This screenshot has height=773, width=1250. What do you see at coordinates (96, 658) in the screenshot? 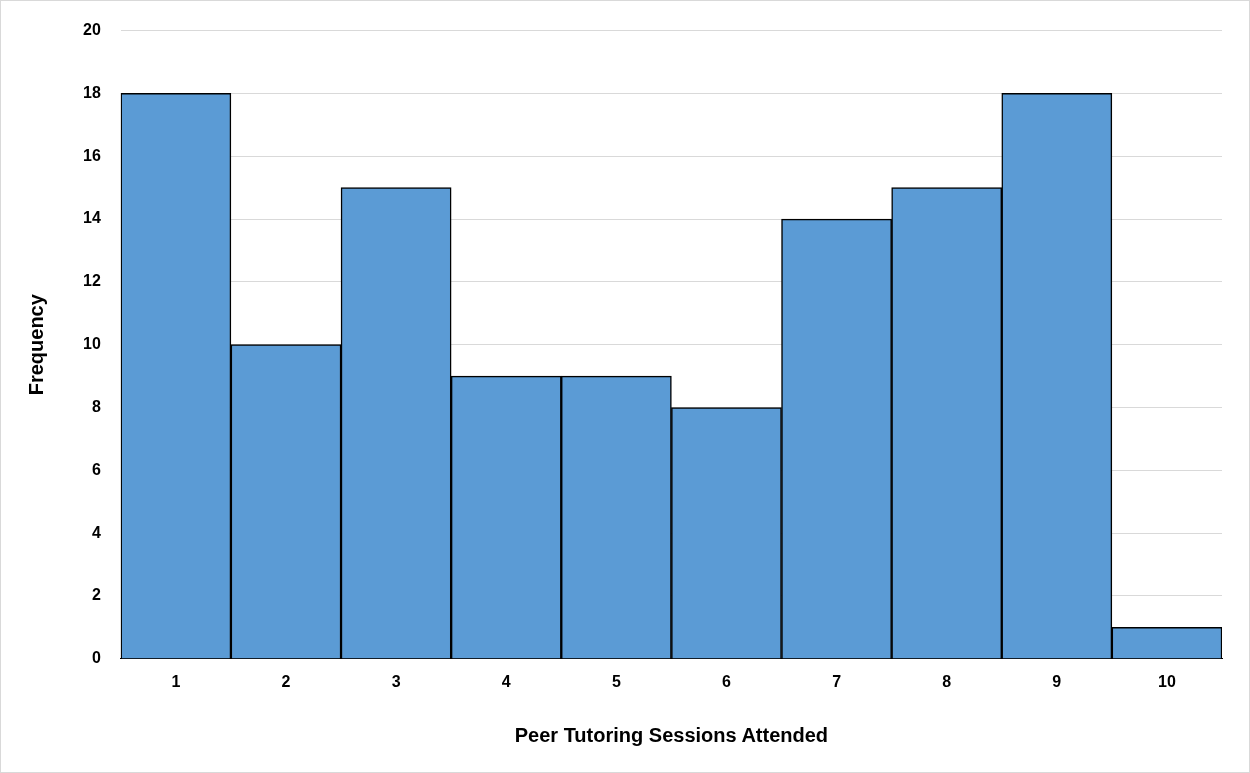
I see `y-tick-label: 0` at bounding box center [96, 658].